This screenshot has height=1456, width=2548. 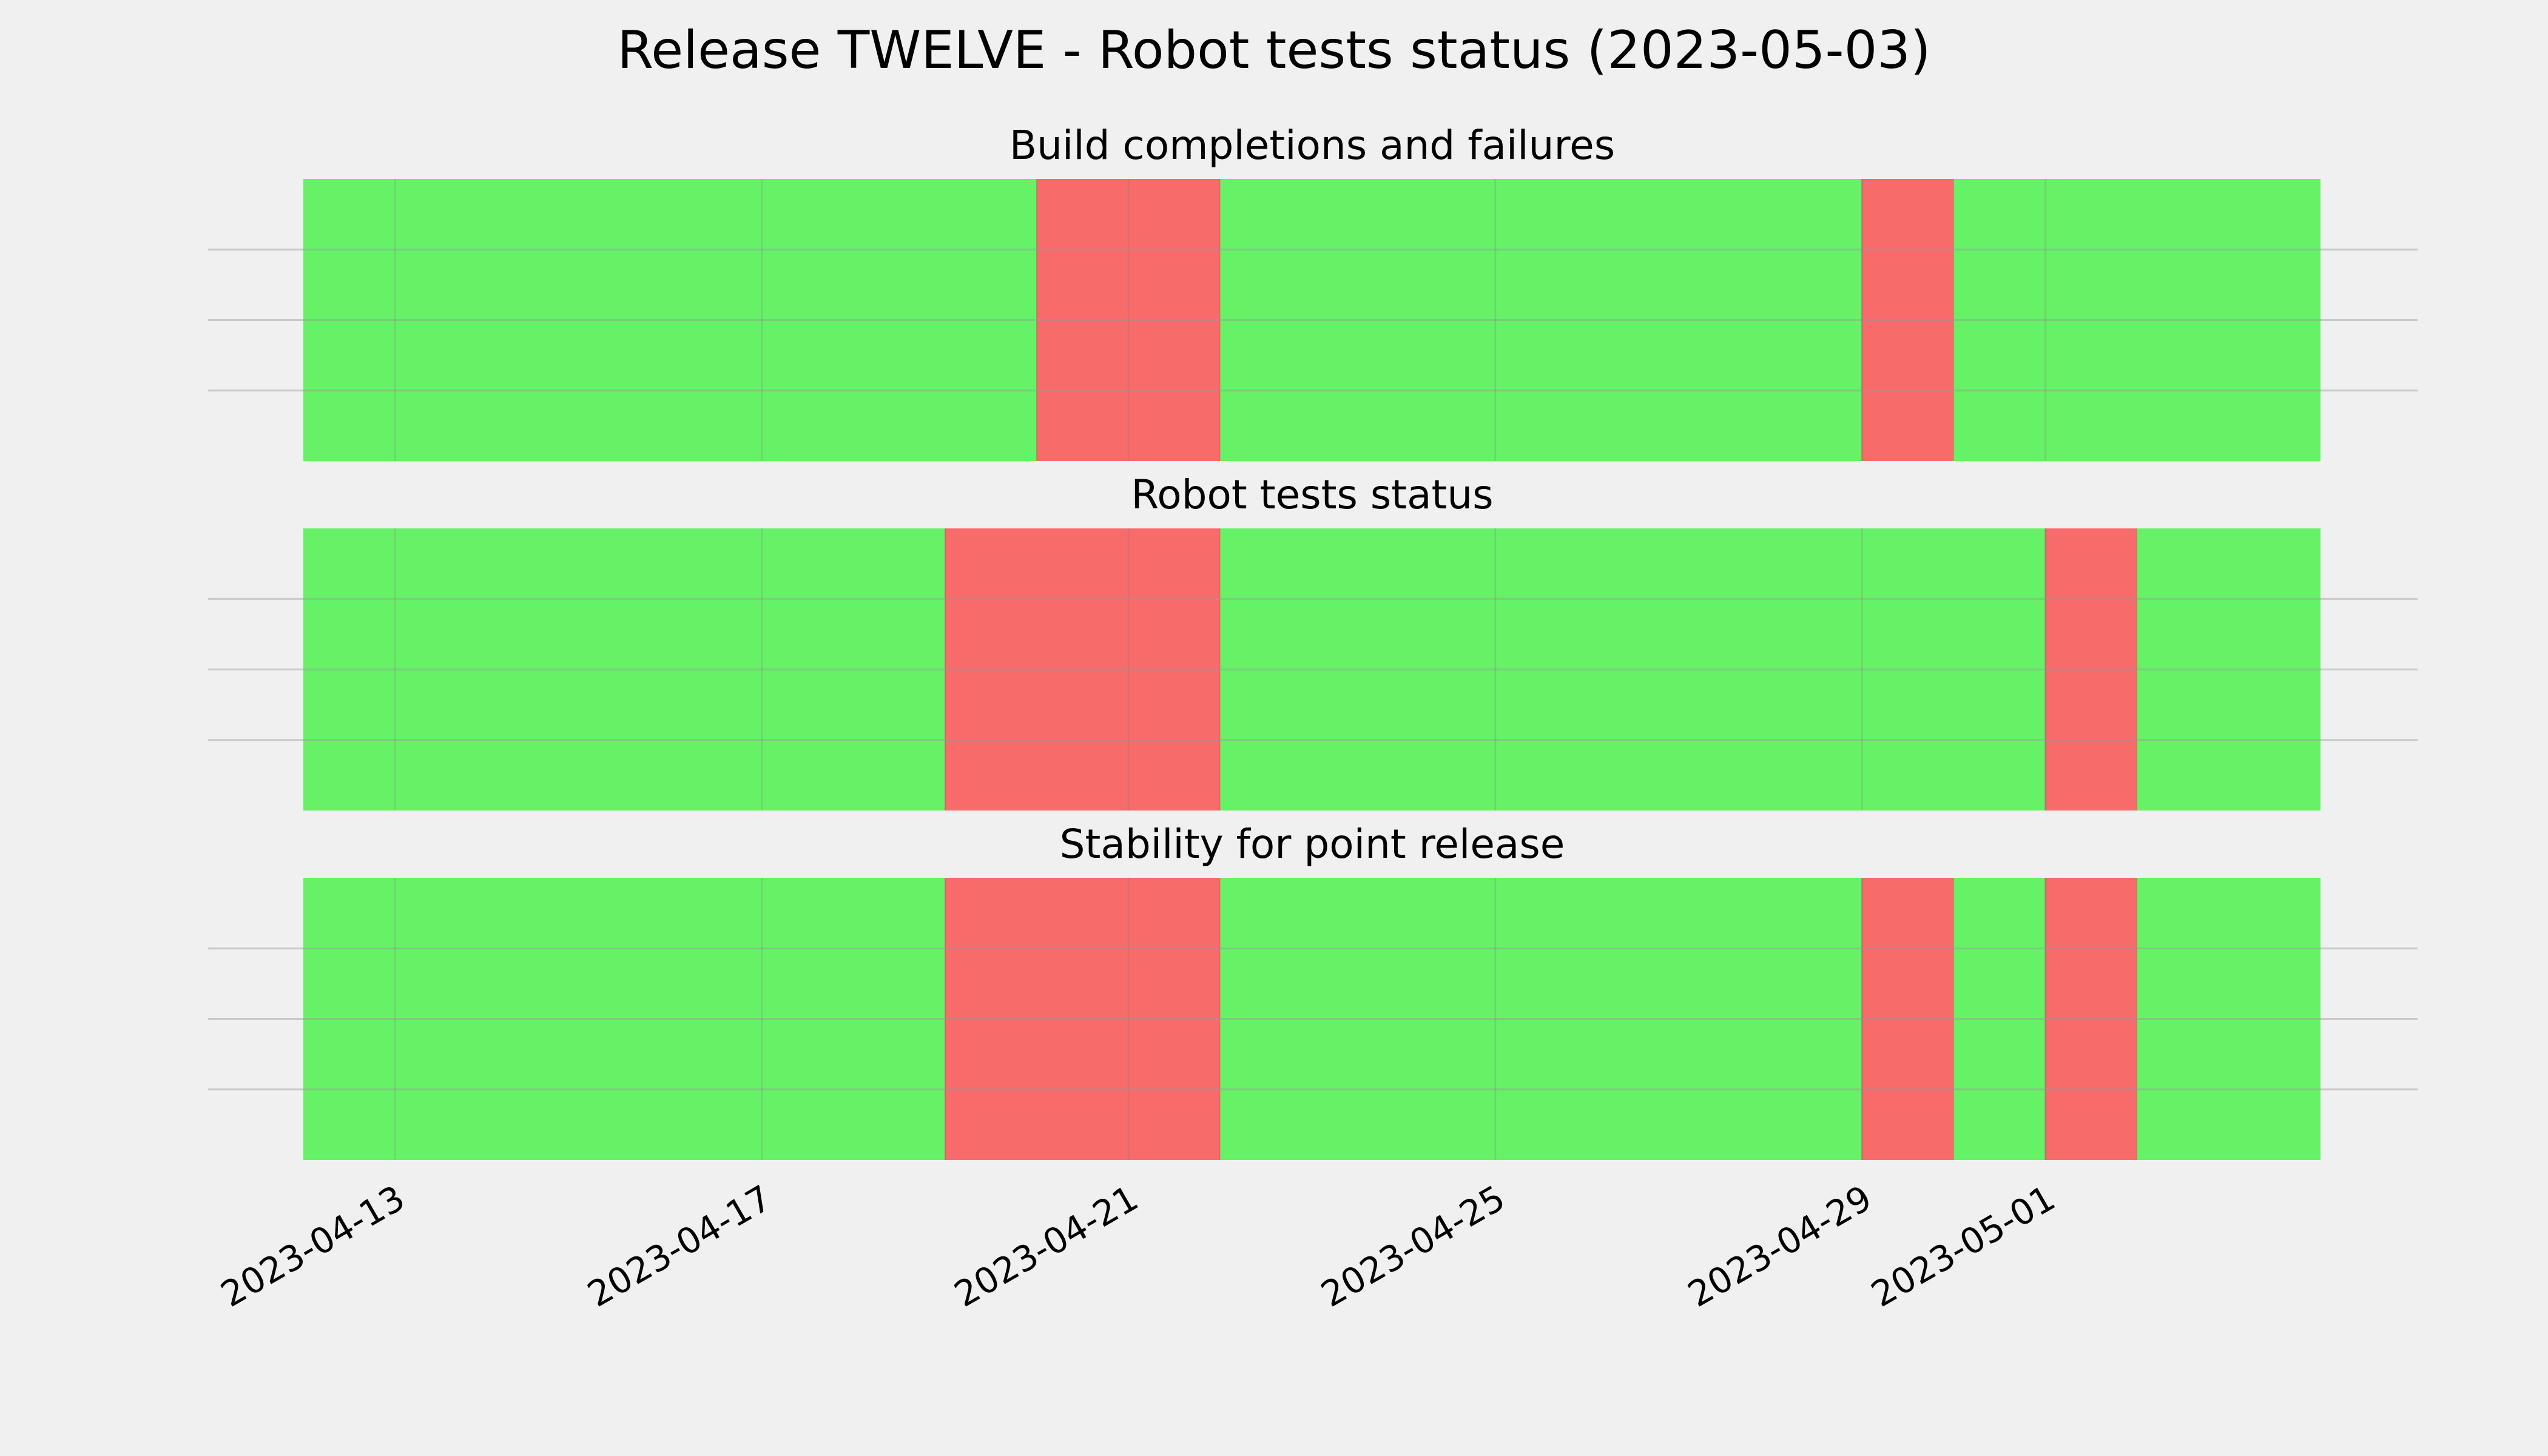 What do you see at coordinates (624, 669) in the screenshot?
I see `panel-2-segment-1-pass` at bounding box center [624, 669].